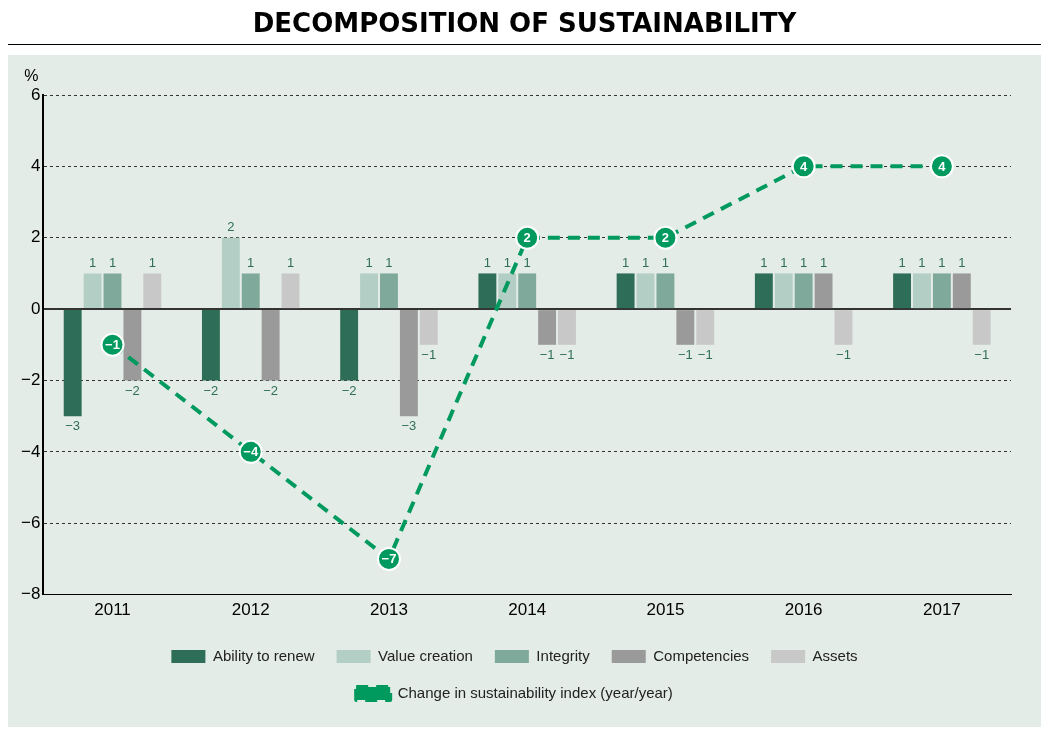 This screenshot has height=747, width=1049. I want to click on x-tick-label: 2012, so click(250, 610).